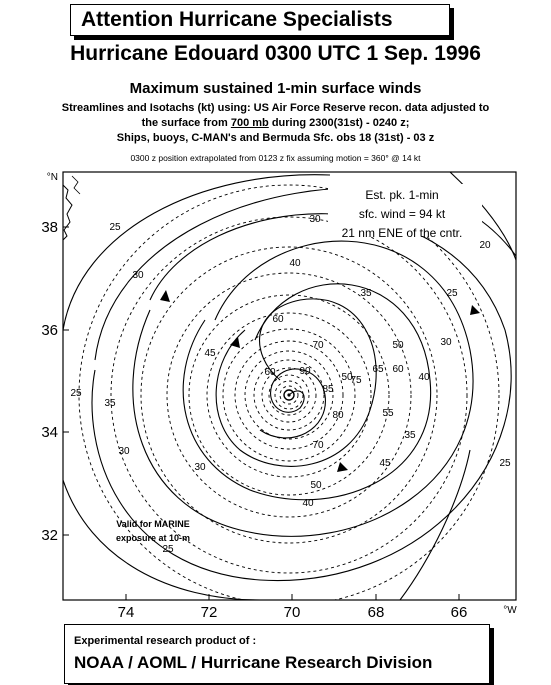  Describe the element at coordinates (275, 53) in the screenshot. I see `map-title: Hurricane Edouard 0300 UTC 1 Sep. 1996` at that location.